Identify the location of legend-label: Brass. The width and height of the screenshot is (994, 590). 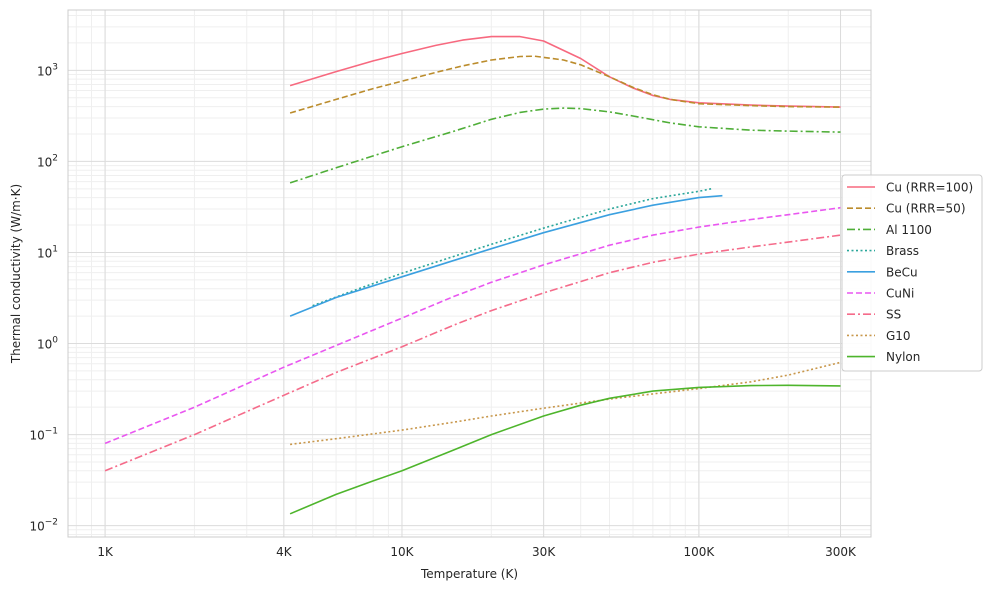
(902, 251).